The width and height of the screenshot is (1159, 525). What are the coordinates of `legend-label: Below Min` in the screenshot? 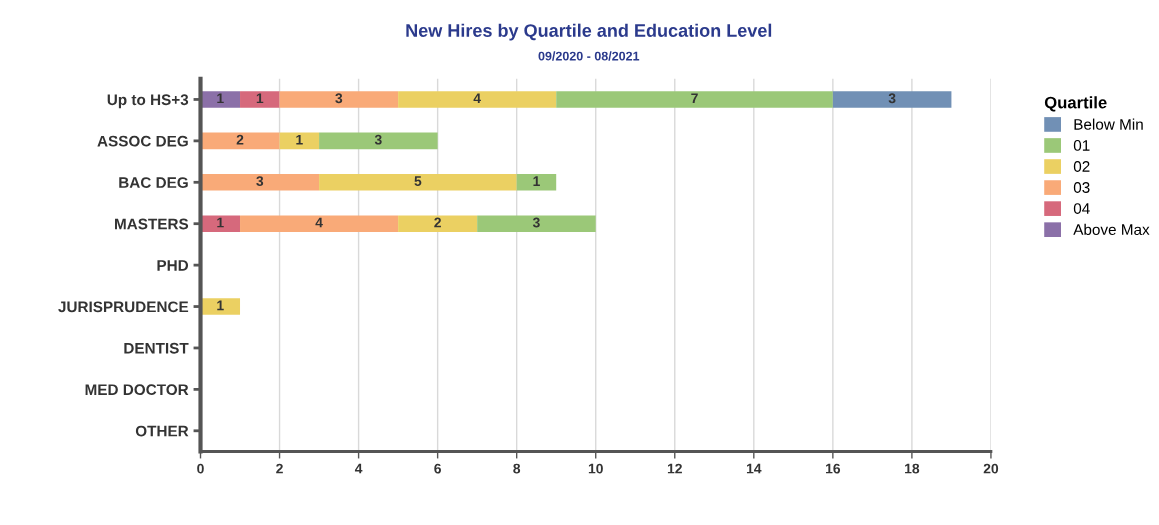 It's located at (1108, 124).